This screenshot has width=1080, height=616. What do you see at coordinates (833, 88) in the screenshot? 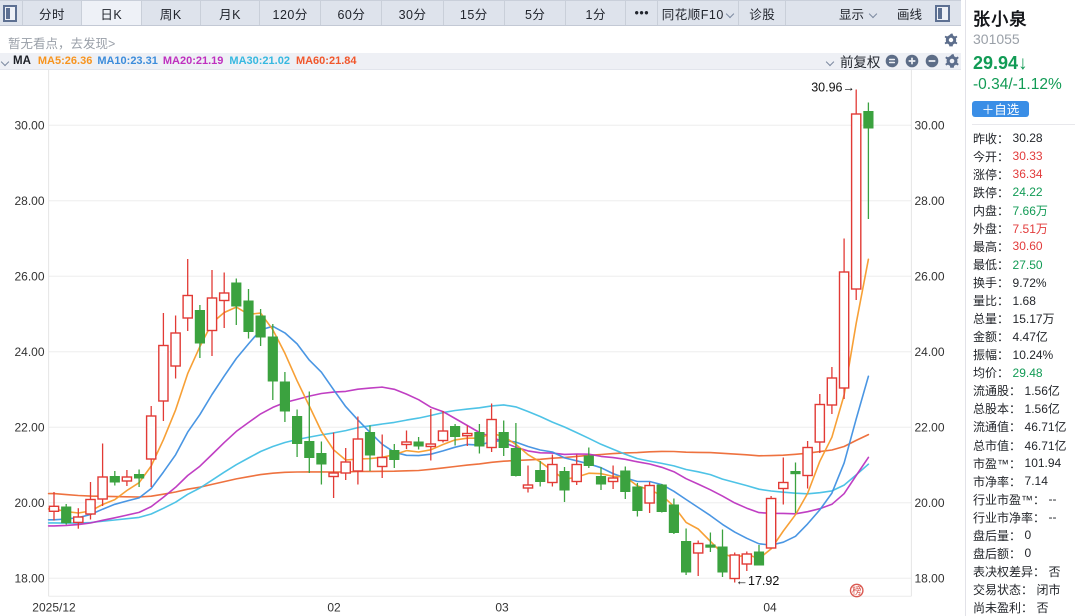
I see `svg-text: 30.96→` at bounding box center [833, 88].